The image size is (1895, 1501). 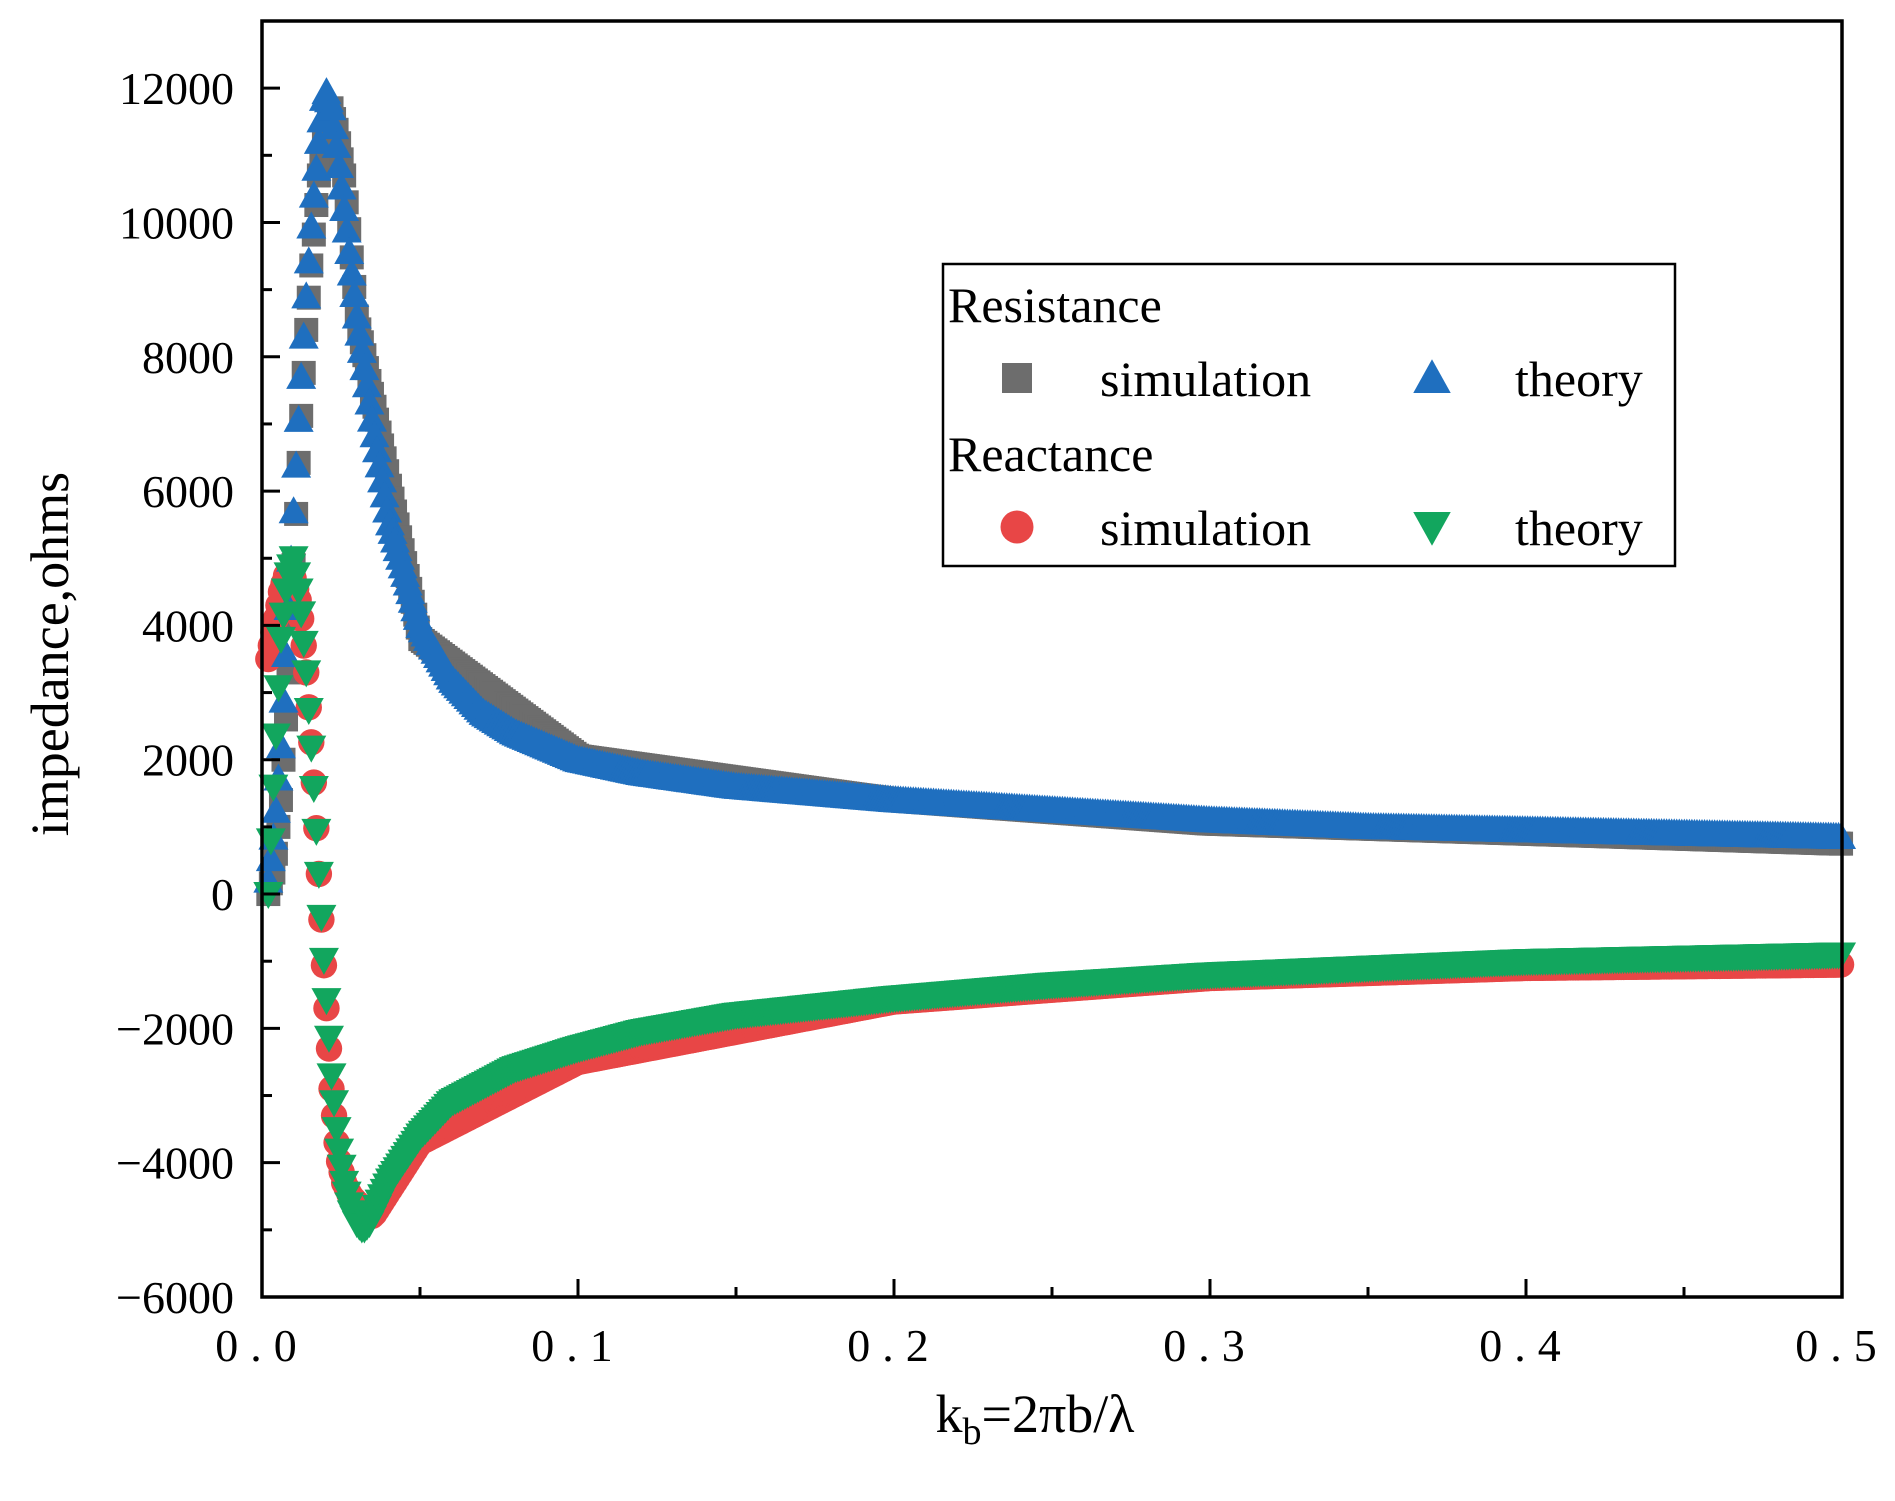 What do you see at coordinates (949, 1414) in the screenshot?
I see `x-axis-title-base: k` at bounding box center [949, 1414].